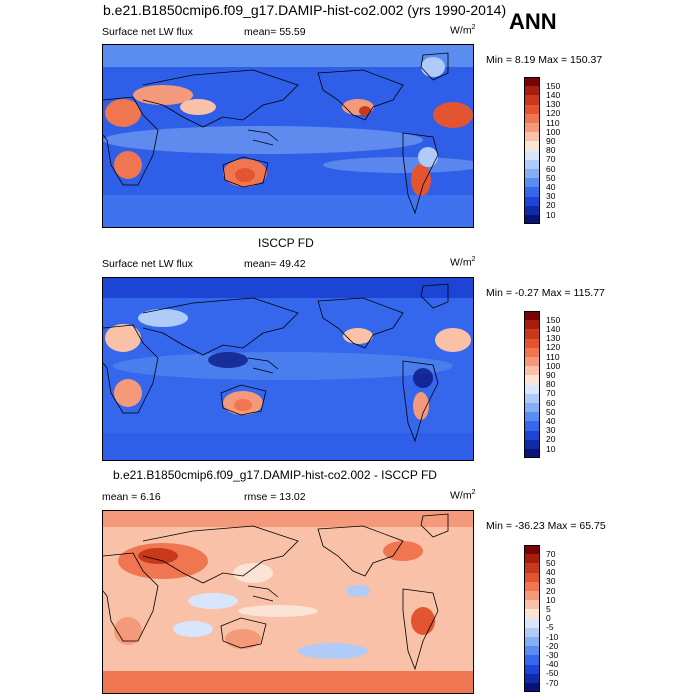 This screenshot has width=700, height=700. I want to click on panel1-map, so click(288, 136).